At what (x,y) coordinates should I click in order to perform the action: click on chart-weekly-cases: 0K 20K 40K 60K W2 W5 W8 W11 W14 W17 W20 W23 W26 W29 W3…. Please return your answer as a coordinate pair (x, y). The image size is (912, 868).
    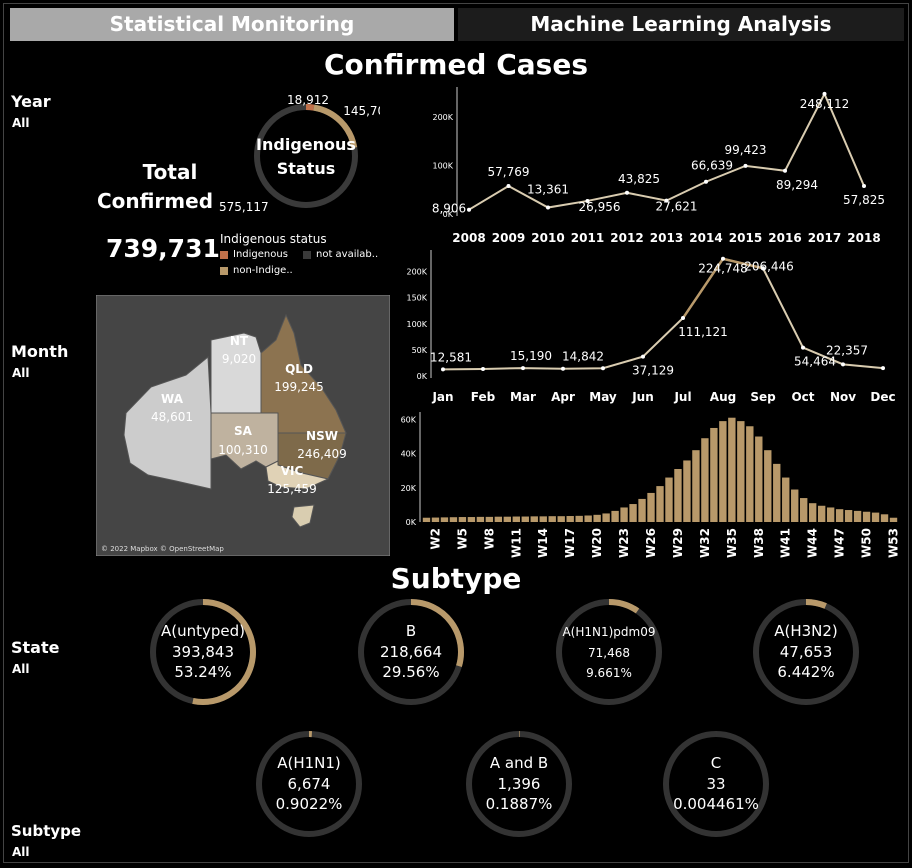
    Looking at the image, I should click on (647, 489).